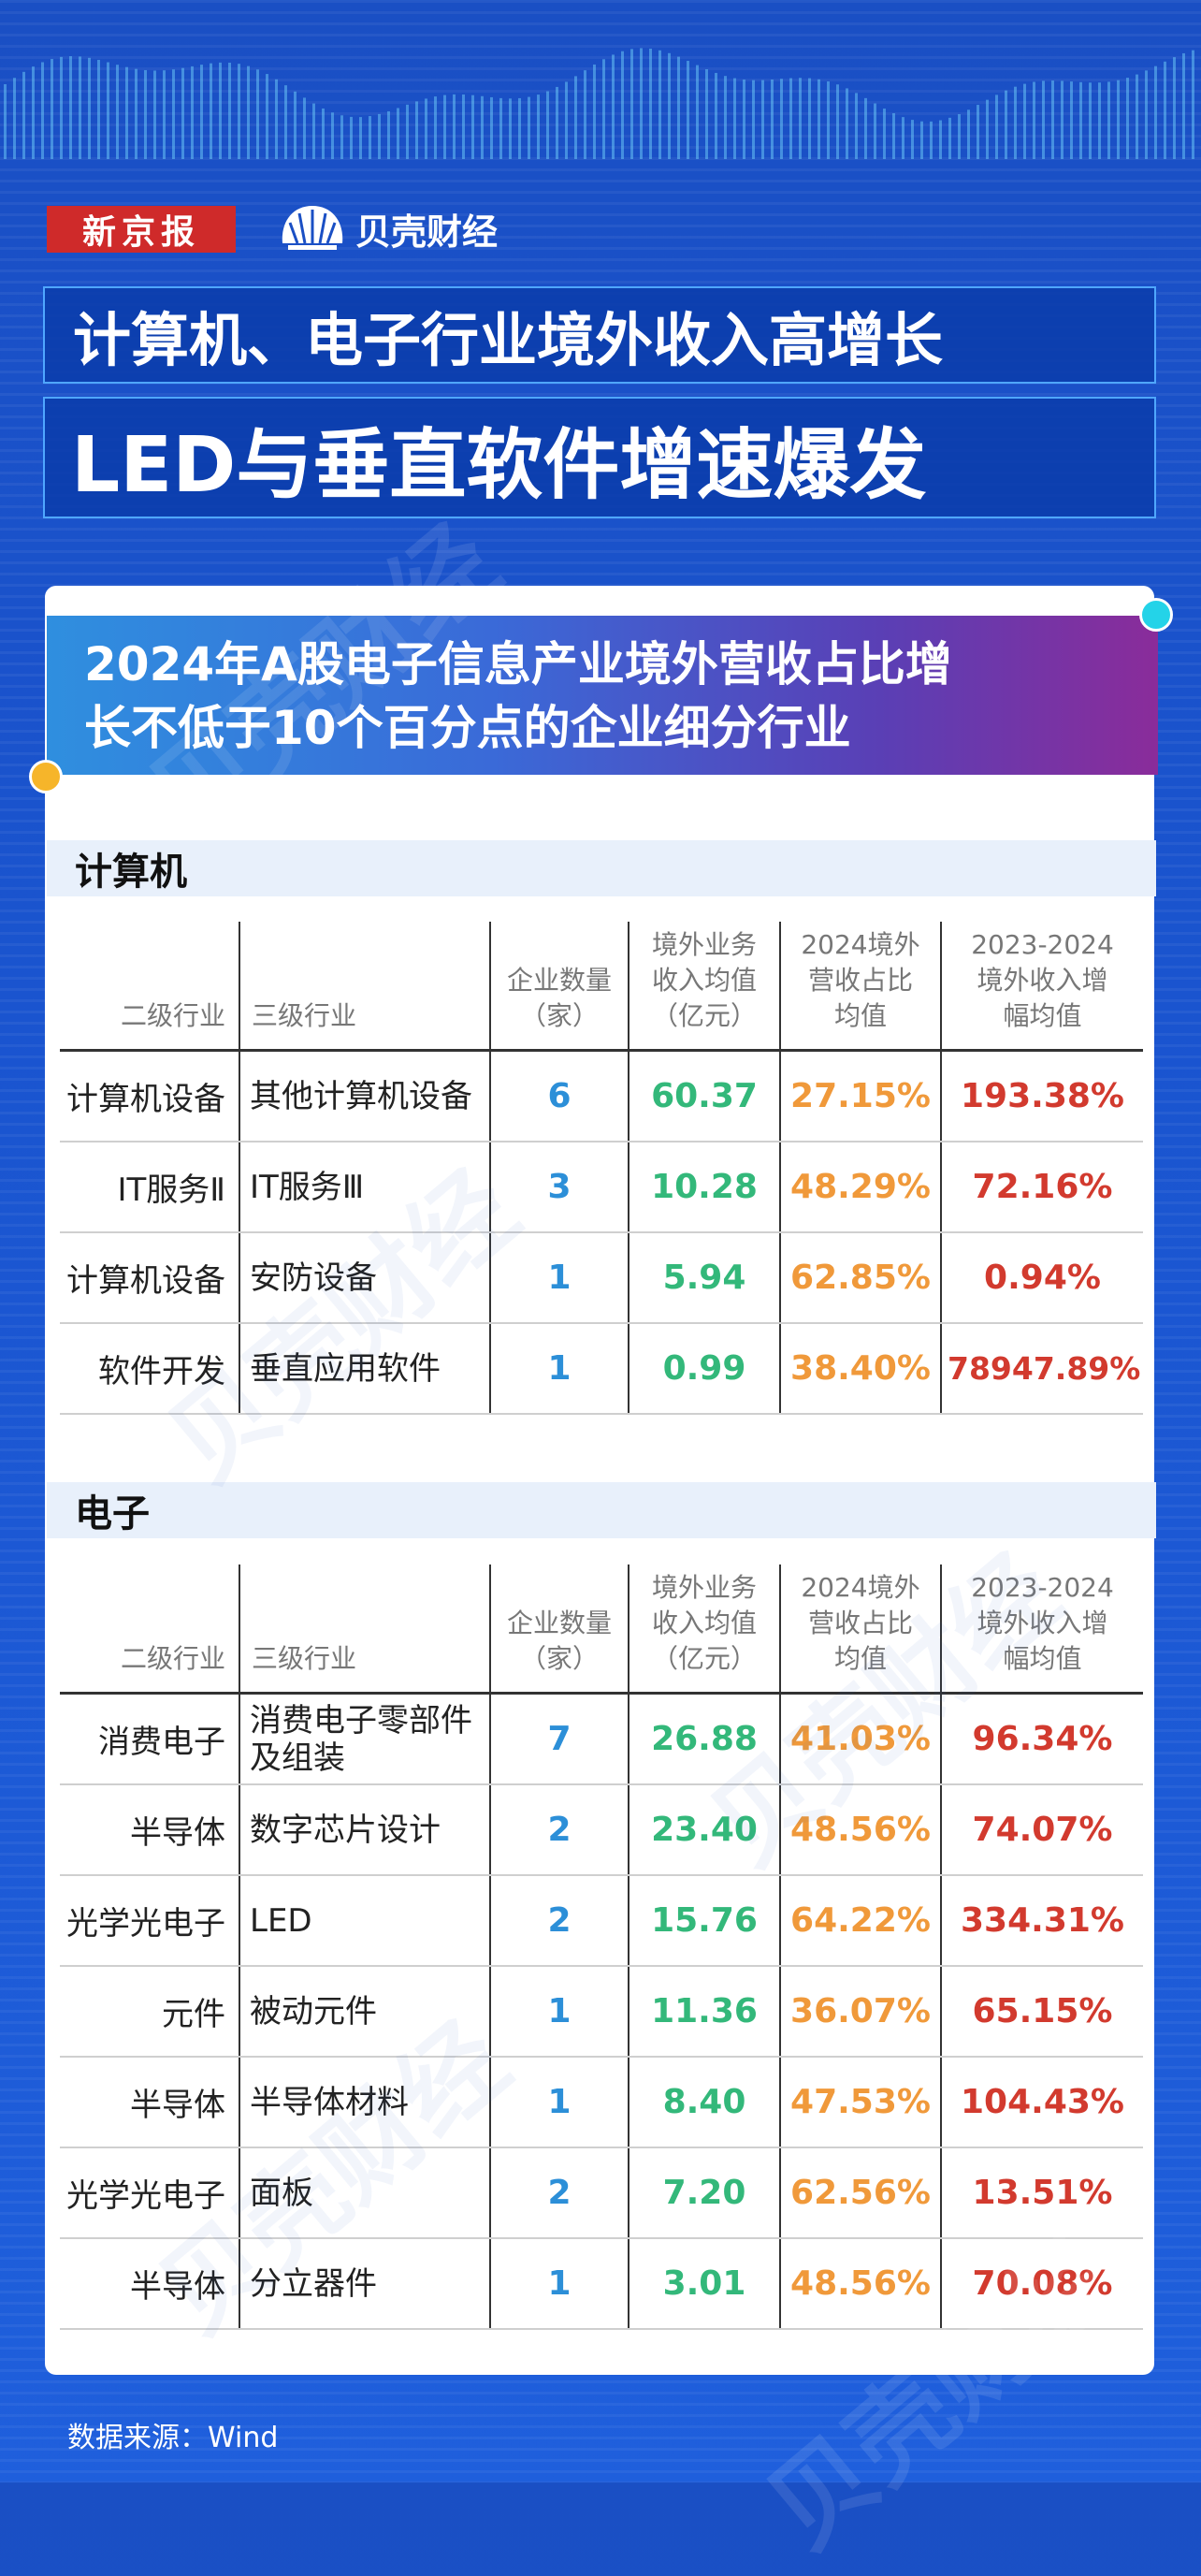 The image size is (1201, 2576). Describe the element at coordinates (312, 228) in the screenshot. I see `shell-icon` at that location.